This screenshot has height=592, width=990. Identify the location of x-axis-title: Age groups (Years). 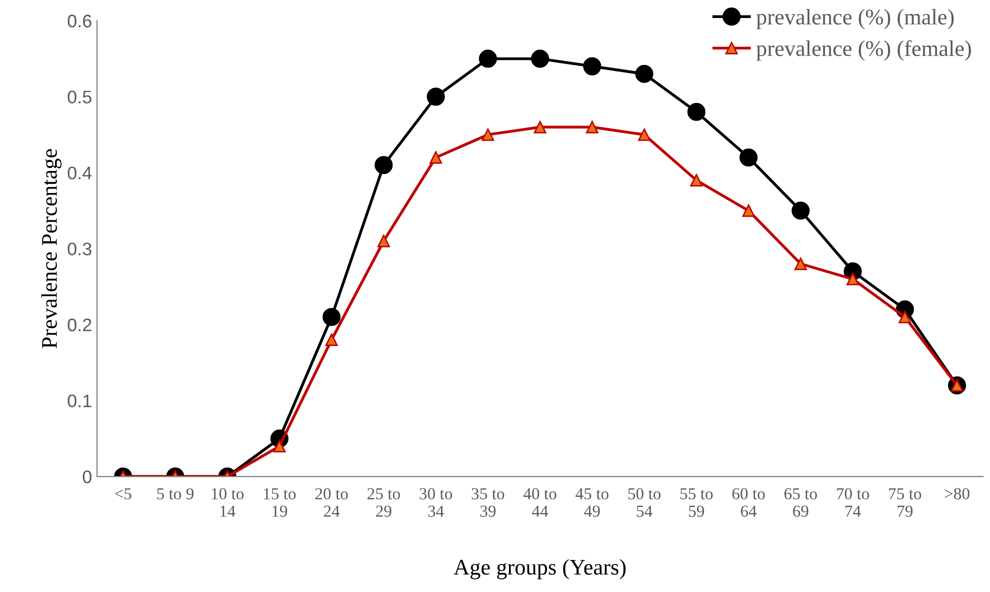
(540, 569).